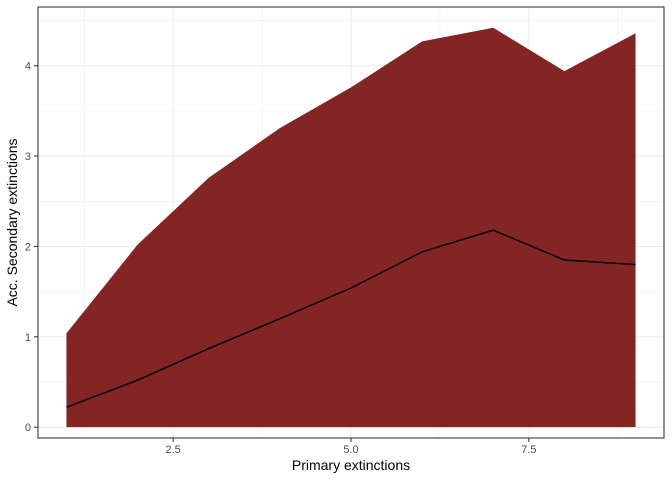  Describe the element at coordinates (28, 428) in the screenshot. I see `y-tick-label: 0` at that location.